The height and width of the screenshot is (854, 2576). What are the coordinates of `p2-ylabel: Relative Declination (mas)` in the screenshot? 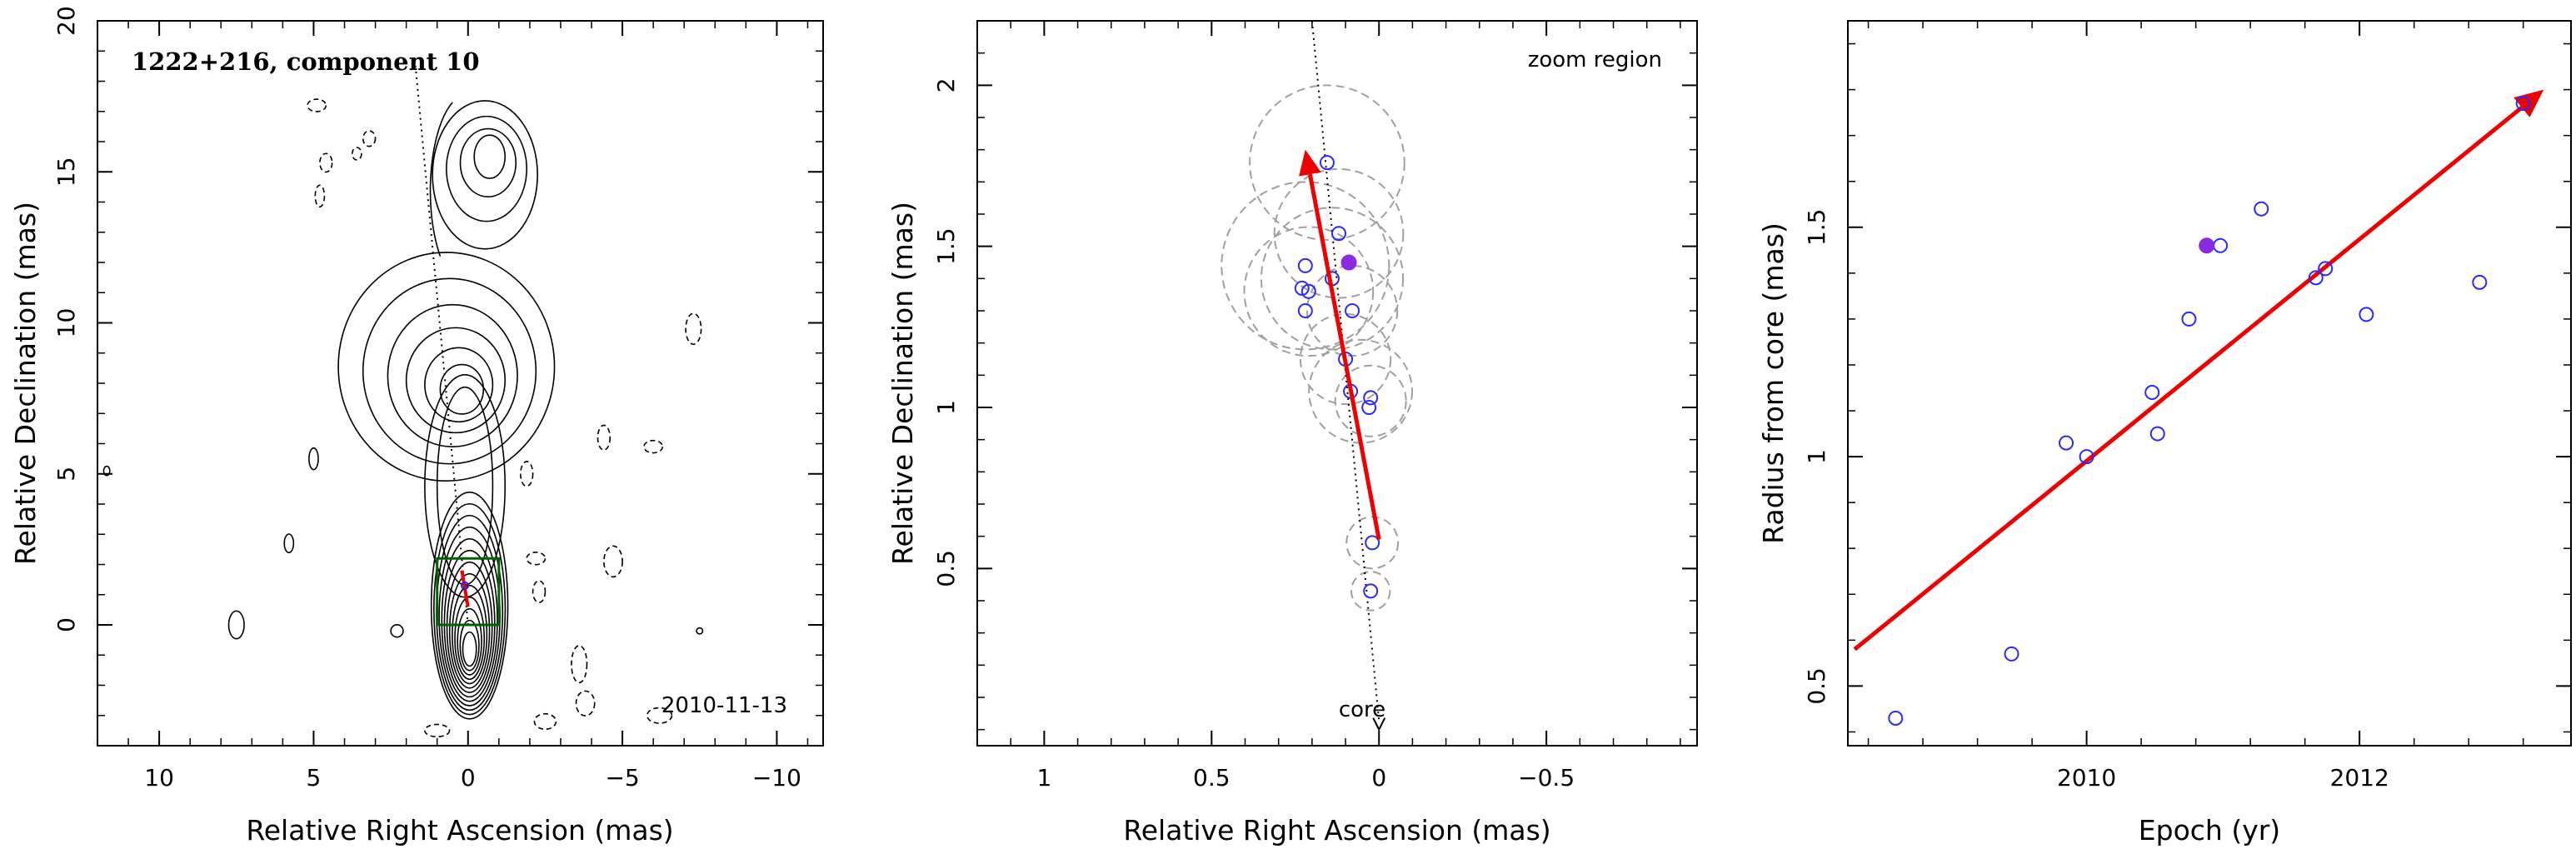 It's located at (902, 383).